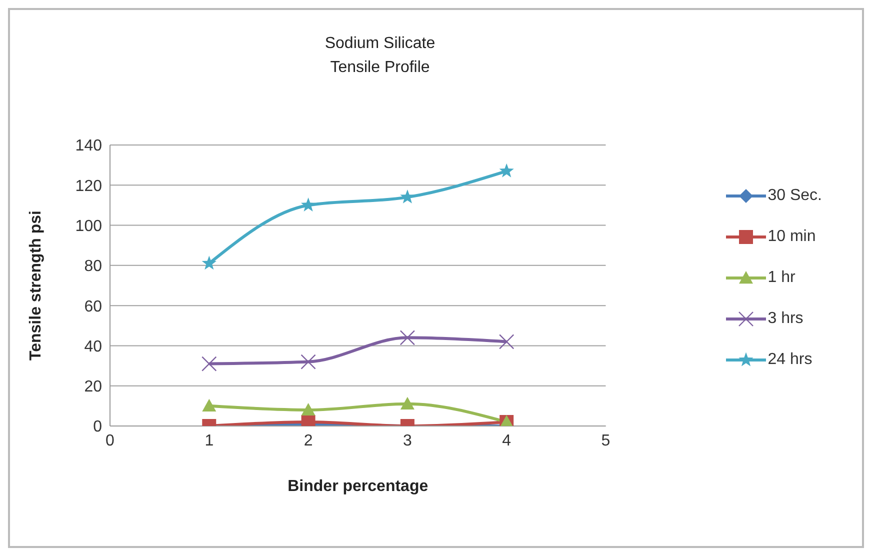  I want to click on x-tick-label: 5, so click(605, 441).